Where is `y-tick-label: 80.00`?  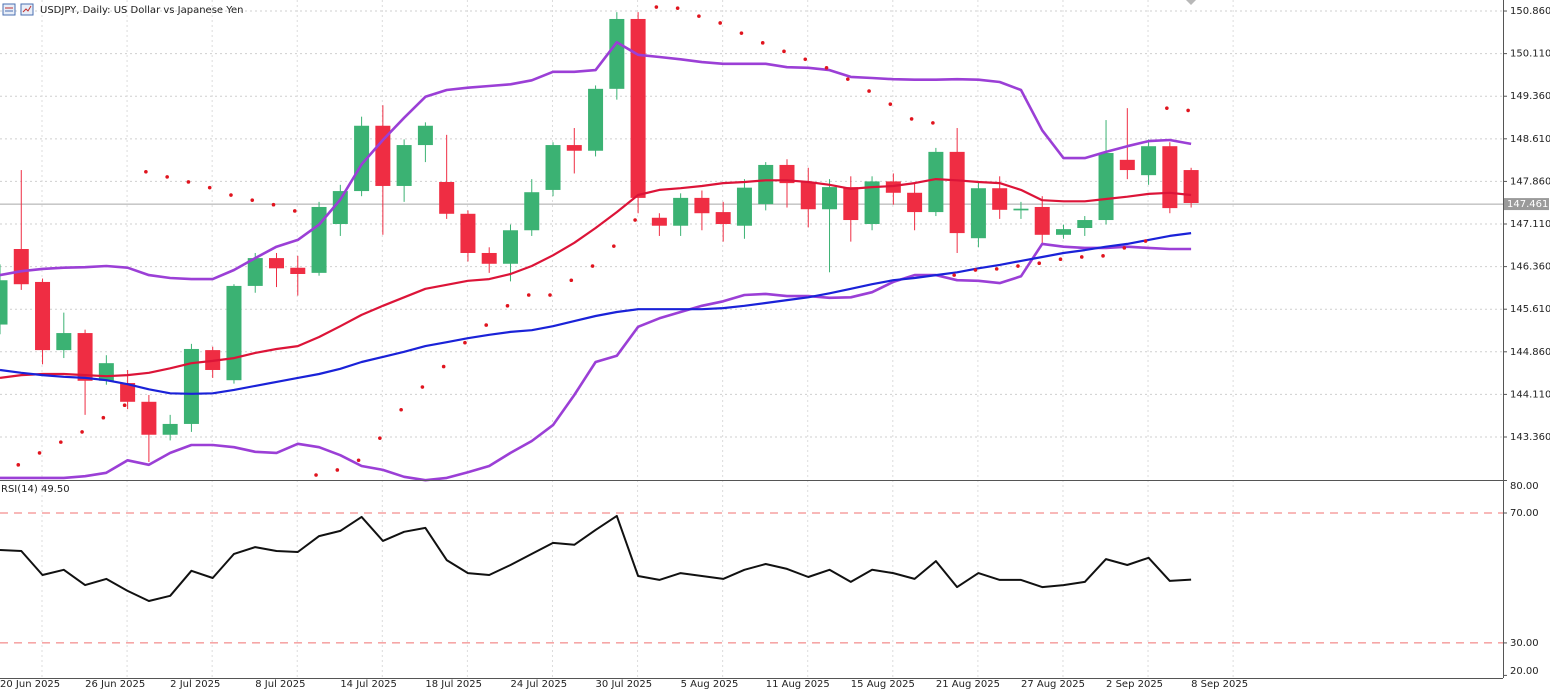 y-tick-label: 80.00 is located at coordinates (1524, 486).